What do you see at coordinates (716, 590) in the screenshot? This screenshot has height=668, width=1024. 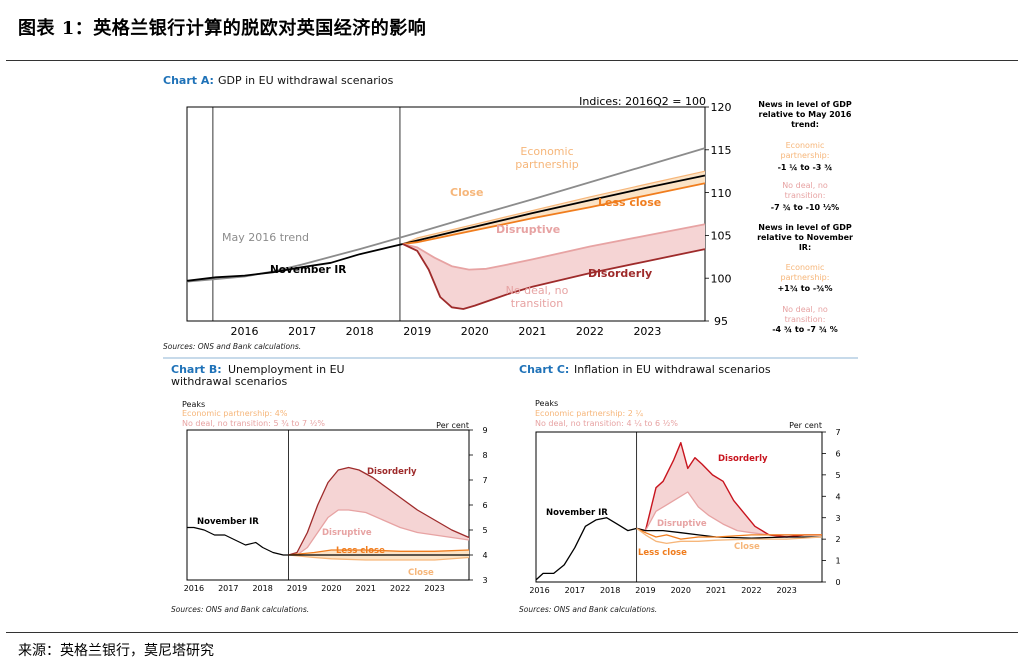 I see `c-xtick-2021: 2021` at bounding box center [716, 590].